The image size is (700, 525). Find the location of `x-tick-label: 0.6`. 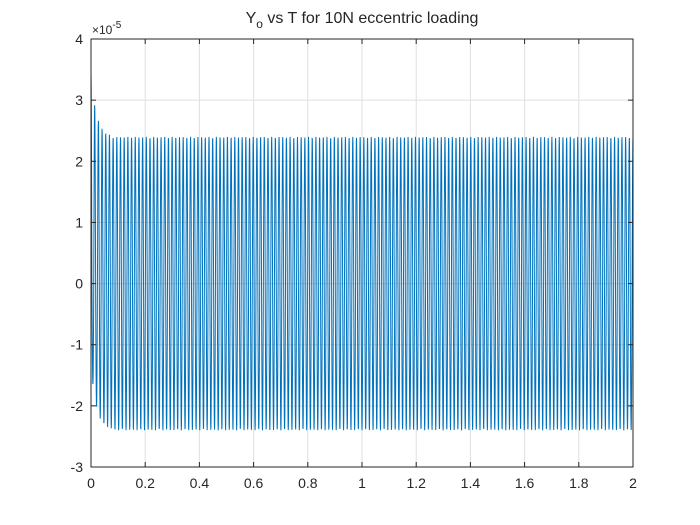

x-tick-label: 0.6 is located at coordinates (254, 483).